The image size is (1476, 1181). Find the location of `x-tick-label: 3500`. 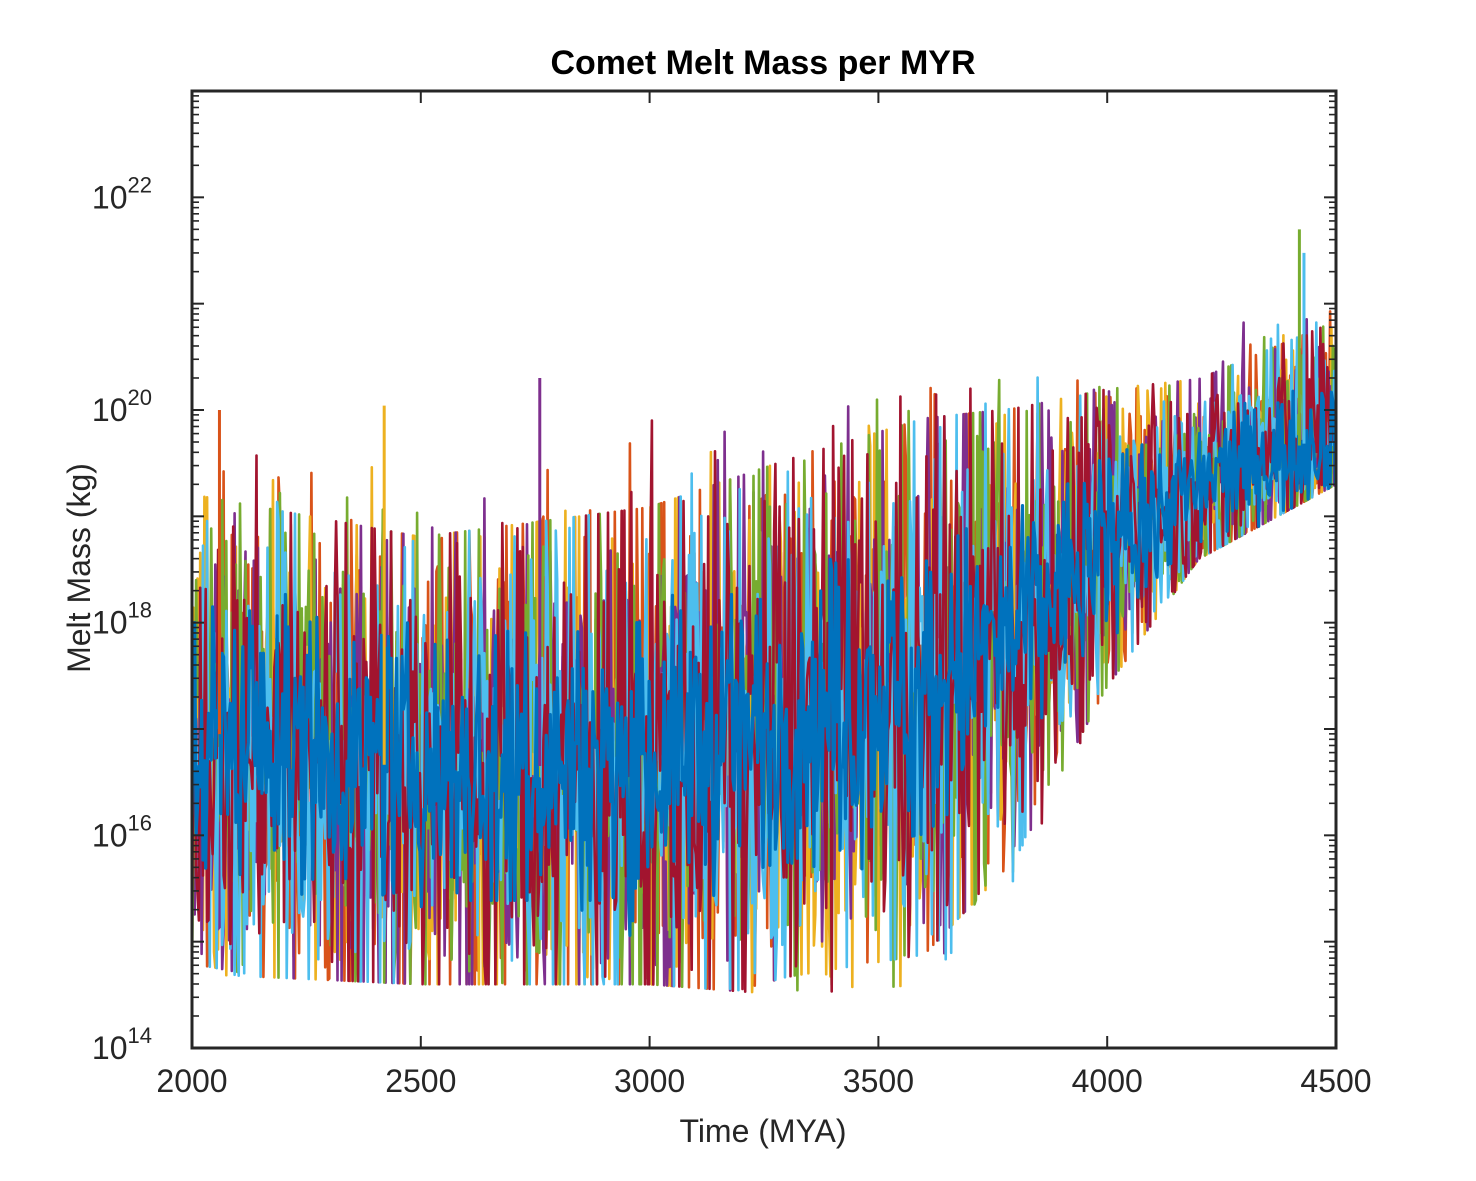

x-tick-label: 3500 is located at coordinates (878, 1081).